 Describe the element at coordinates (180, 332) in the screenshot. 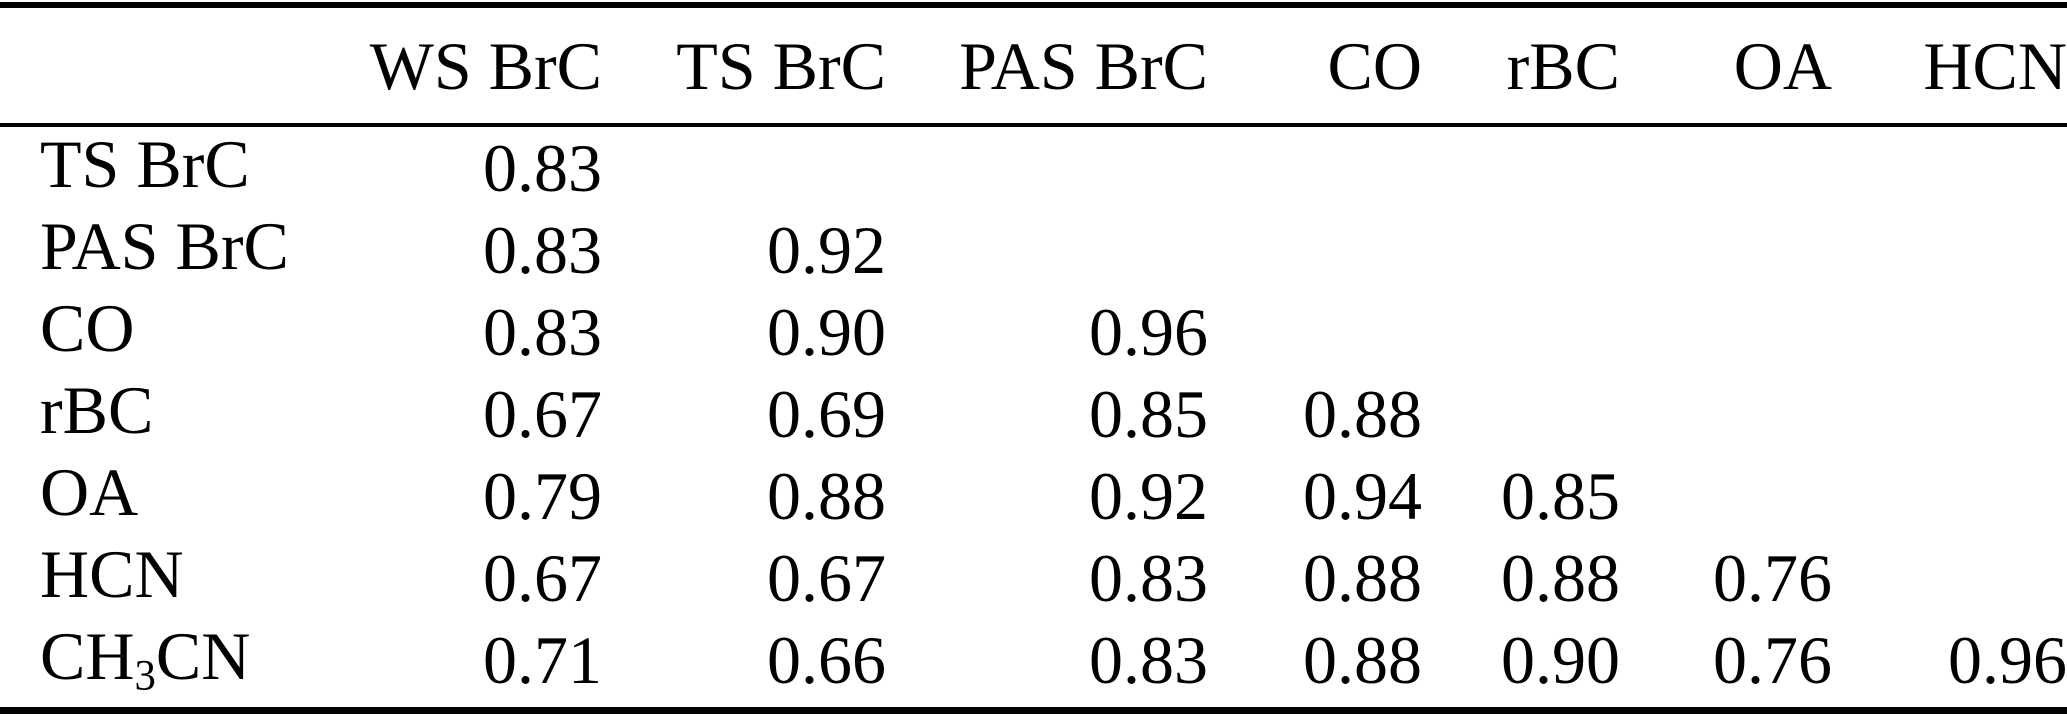

I see `row-label-co: CO` at that location.